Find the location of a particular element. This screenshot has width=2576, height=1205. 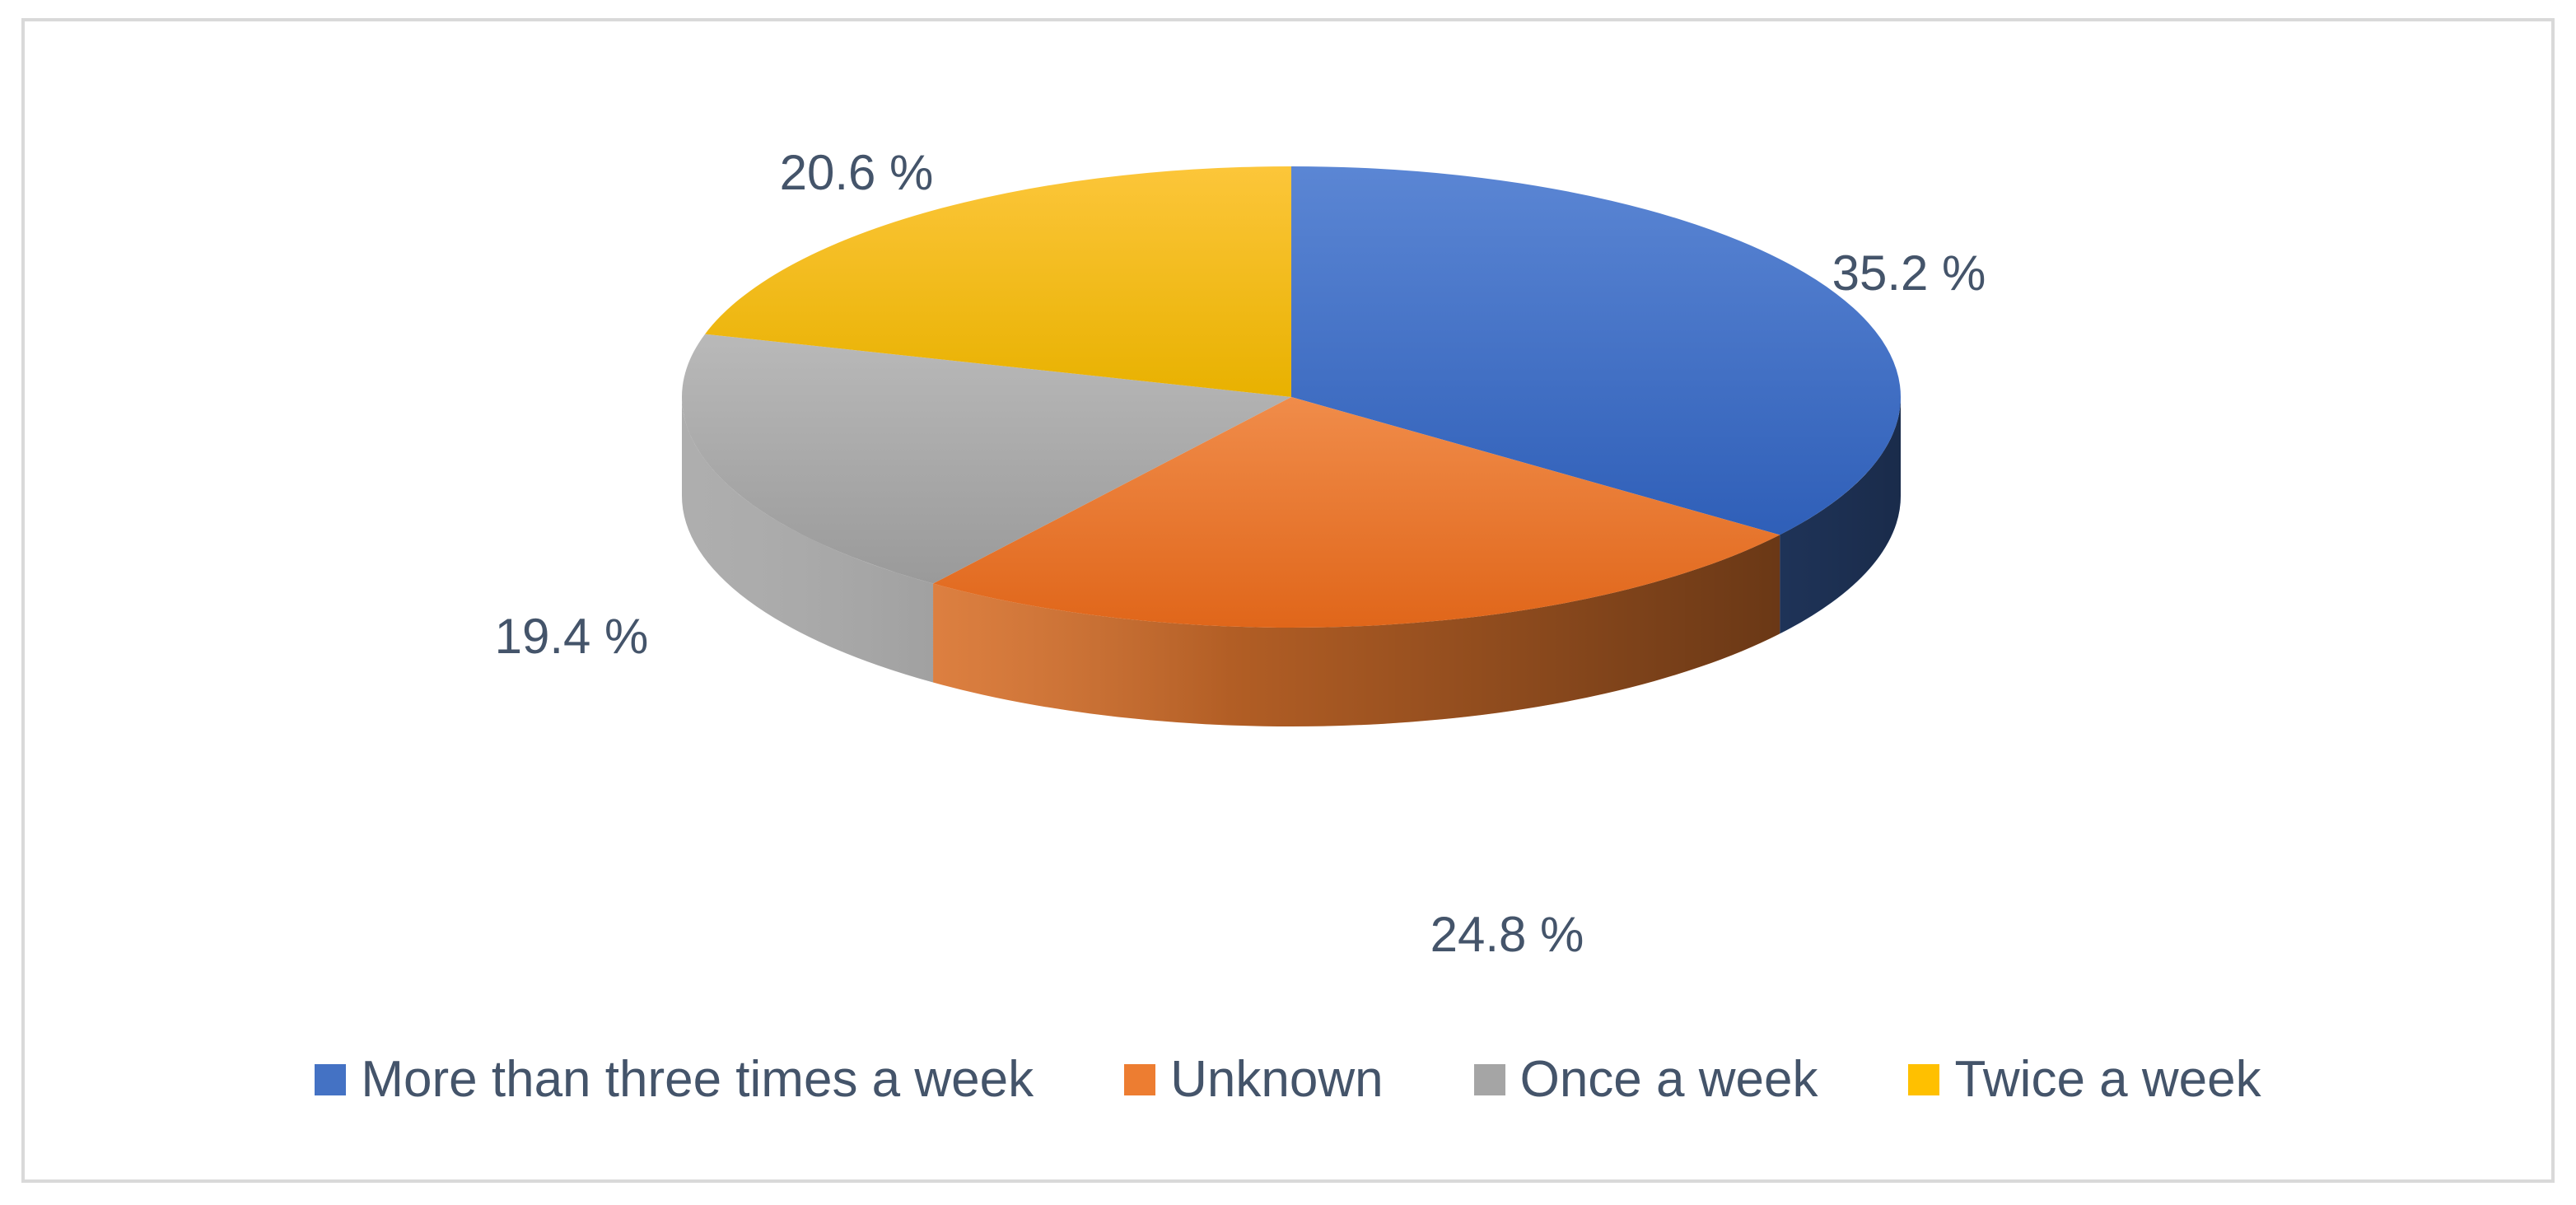

data-label-more-than-three: 35.2 % is located at coordinates (1909, 273).